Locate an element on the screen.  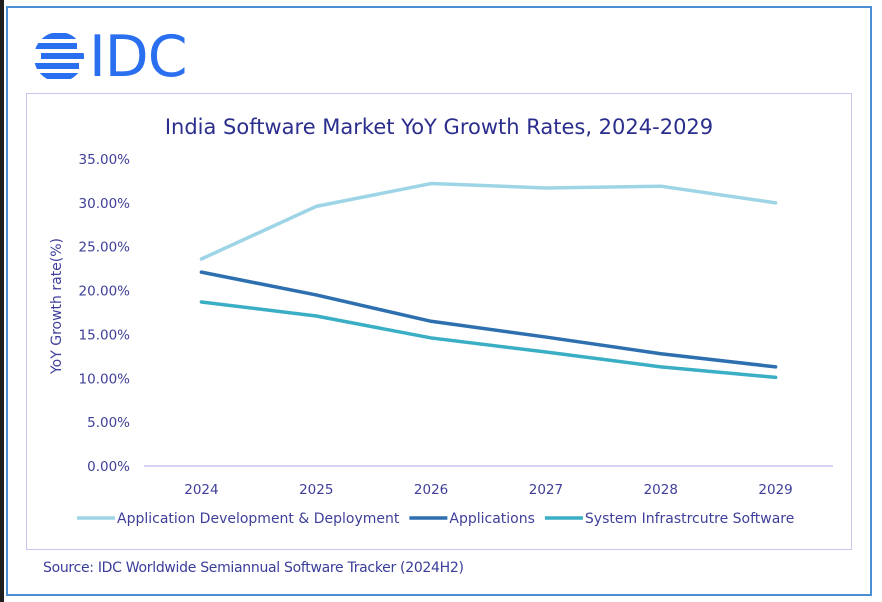
y-tick-label: 15.00% is located at coordinates (105, 335).